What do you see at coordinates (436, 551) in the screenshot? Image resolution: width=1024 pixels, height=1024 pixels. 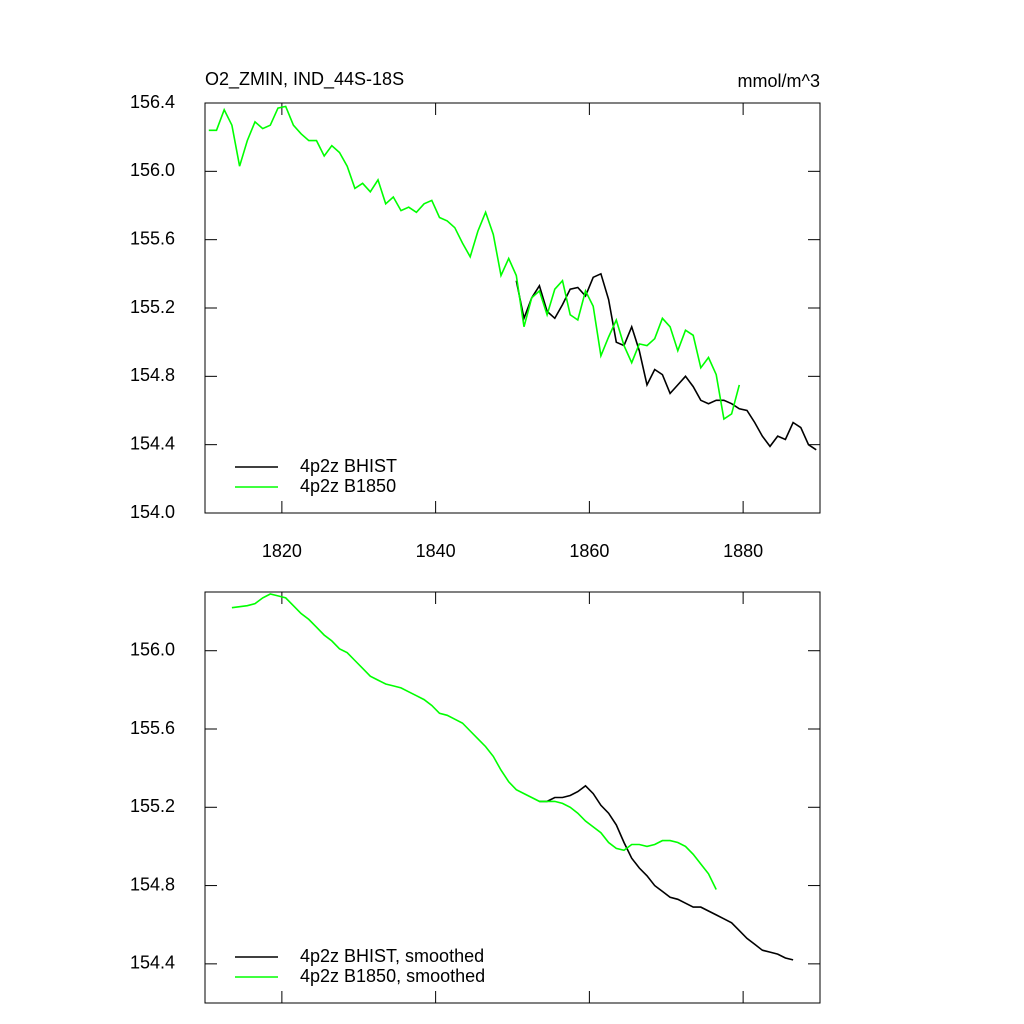 I see `x-tick-label: 1840` at bounding box center [436, 551].